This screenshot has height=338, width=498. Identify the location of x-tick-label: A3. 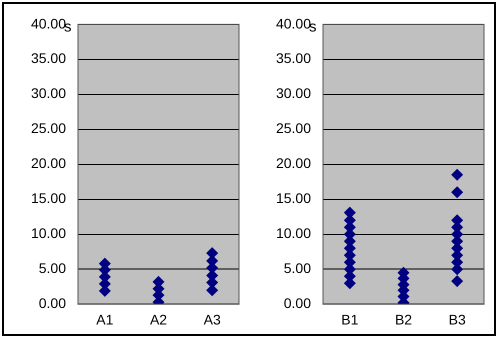
(212, 319).